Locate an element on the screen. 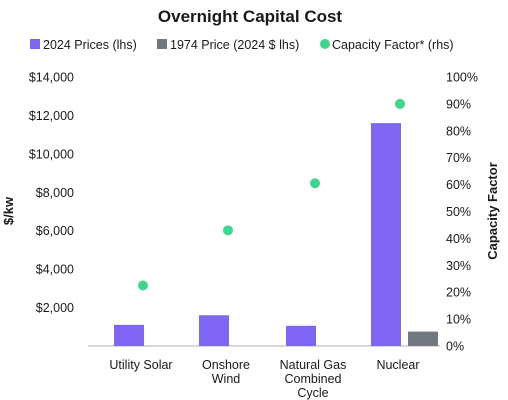  category-label-line: Nuclear is located at coordinates (397, 365).